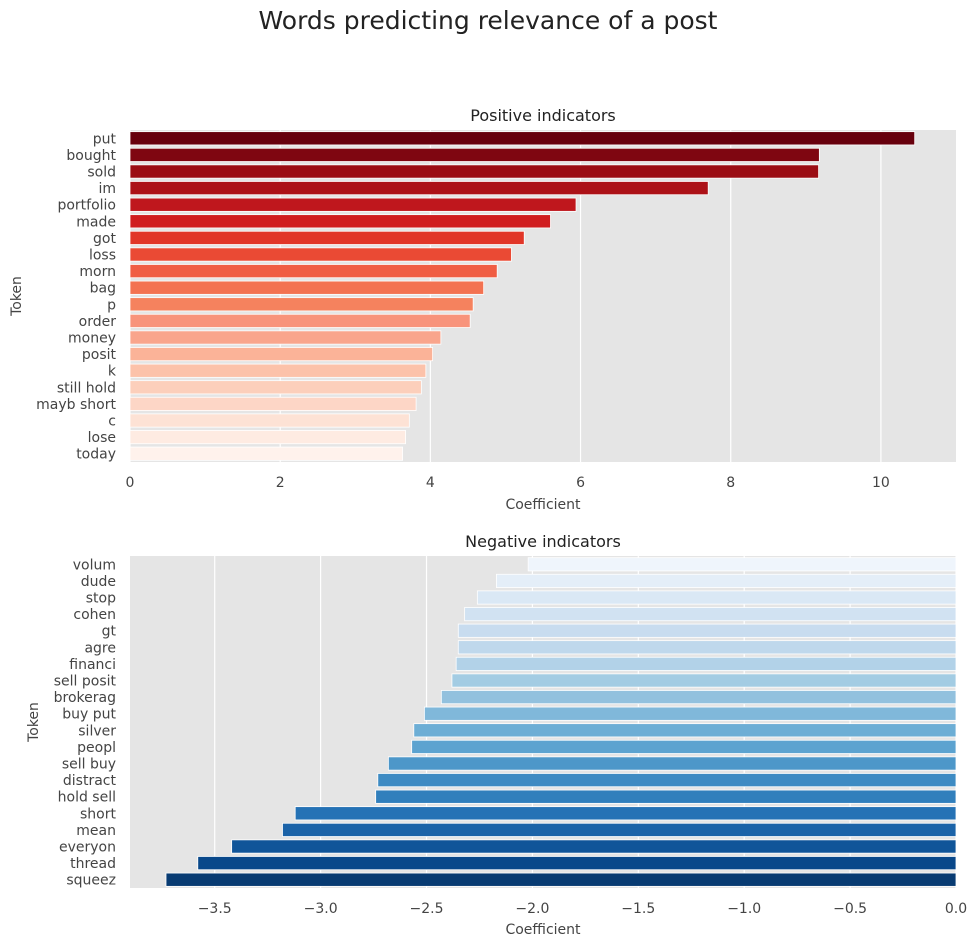 The image size is (976, 948). I want to click on neg-bar-thread, so click(577, 863).